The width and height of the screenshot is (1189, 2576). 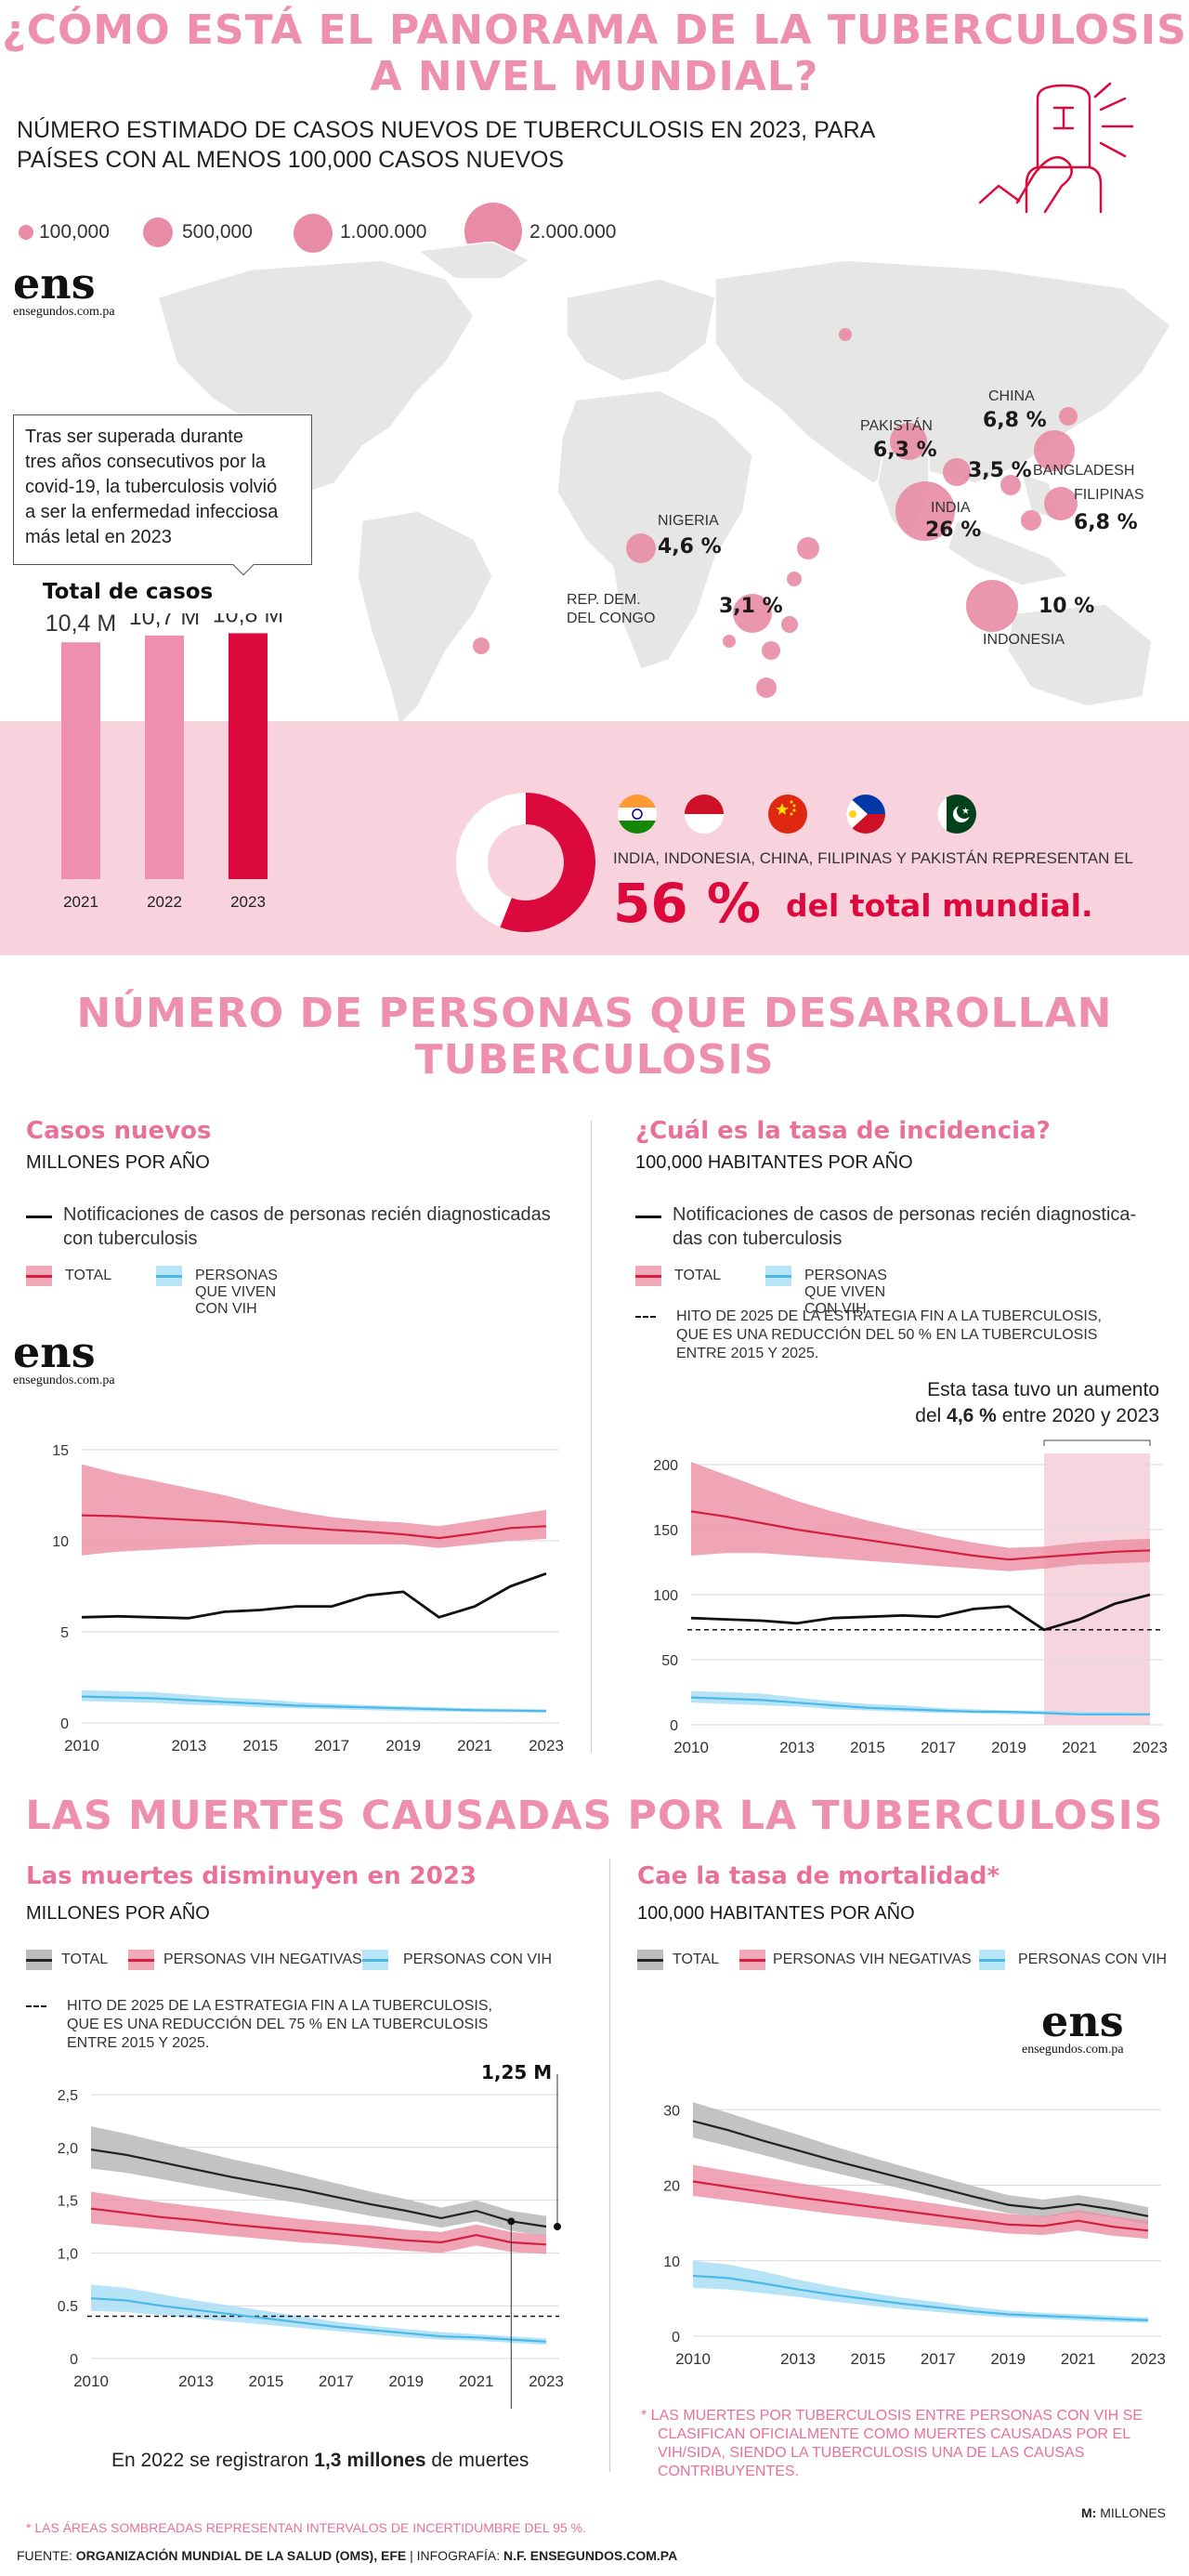 I want to click on pct-congo: 3,1 %, so click(x=751, y=606).